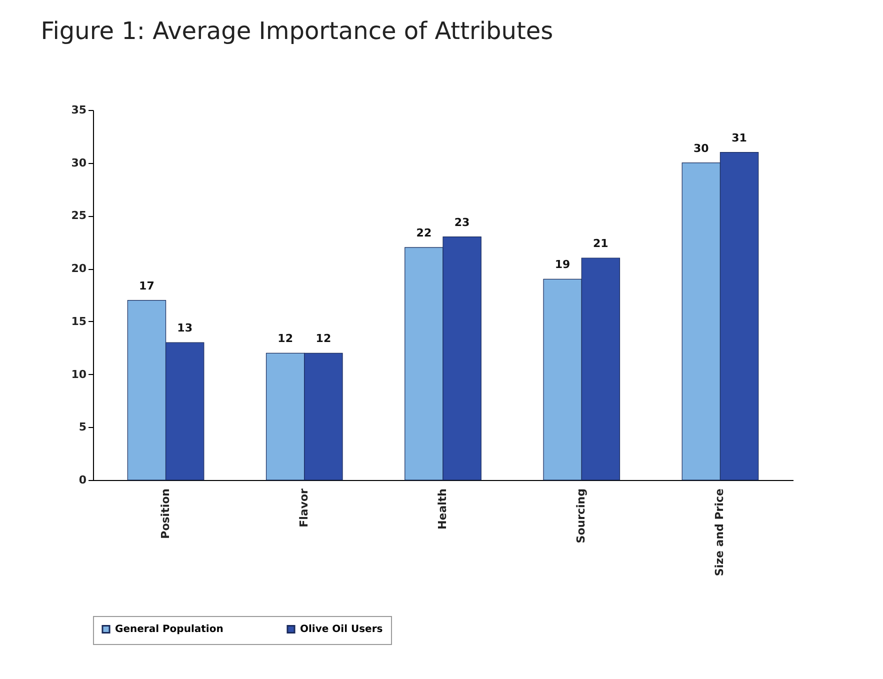  What do you see at coordinates (424, 233) in the screenshot?
I see `data-label: 22` at bounding box center [424, 233].